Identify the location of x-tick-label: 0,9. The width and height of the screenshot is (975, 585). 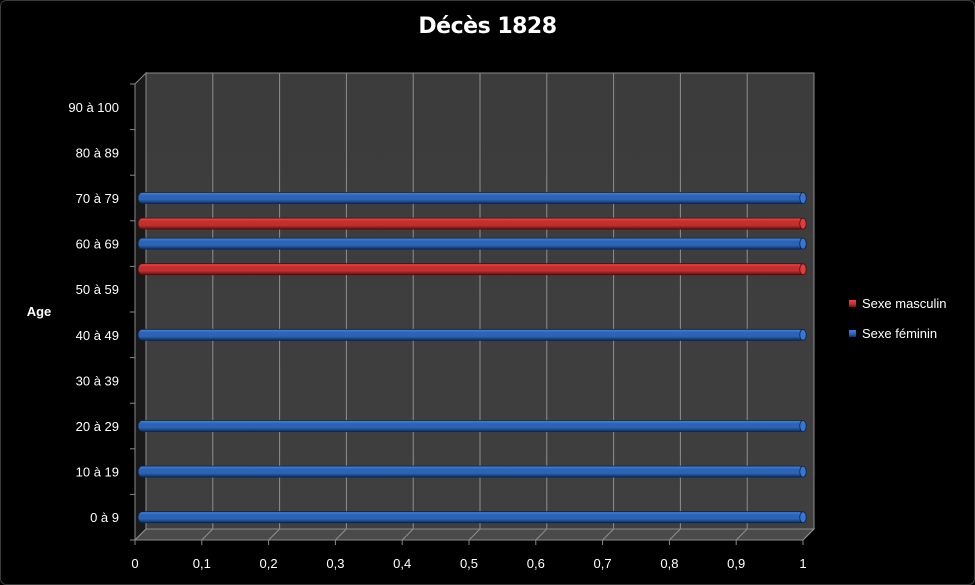
(736, 563).